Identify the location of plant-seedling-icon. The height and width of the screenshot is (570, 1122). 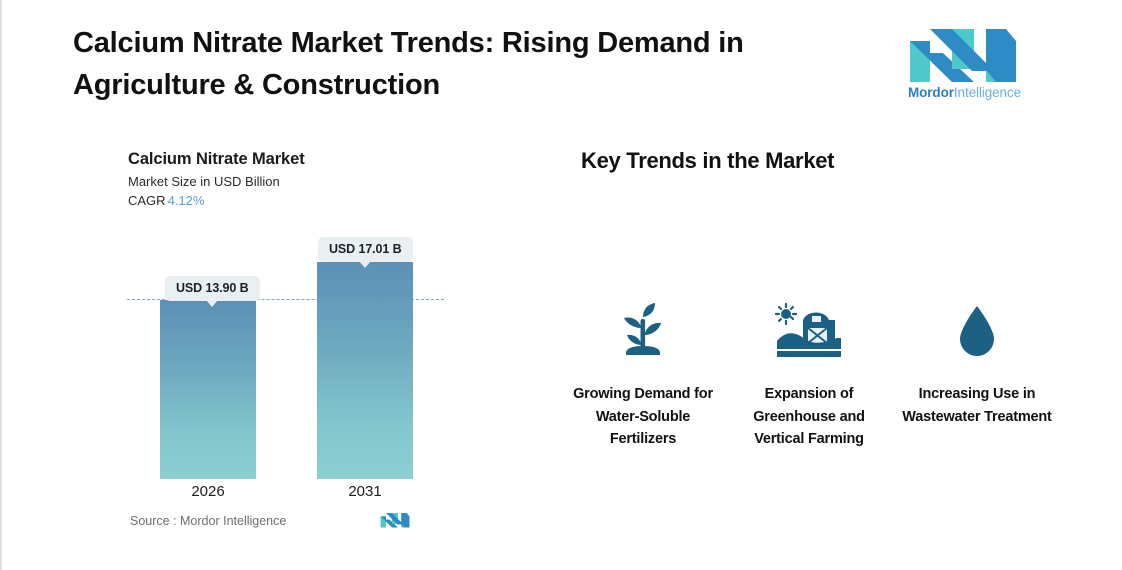
(643, 328).